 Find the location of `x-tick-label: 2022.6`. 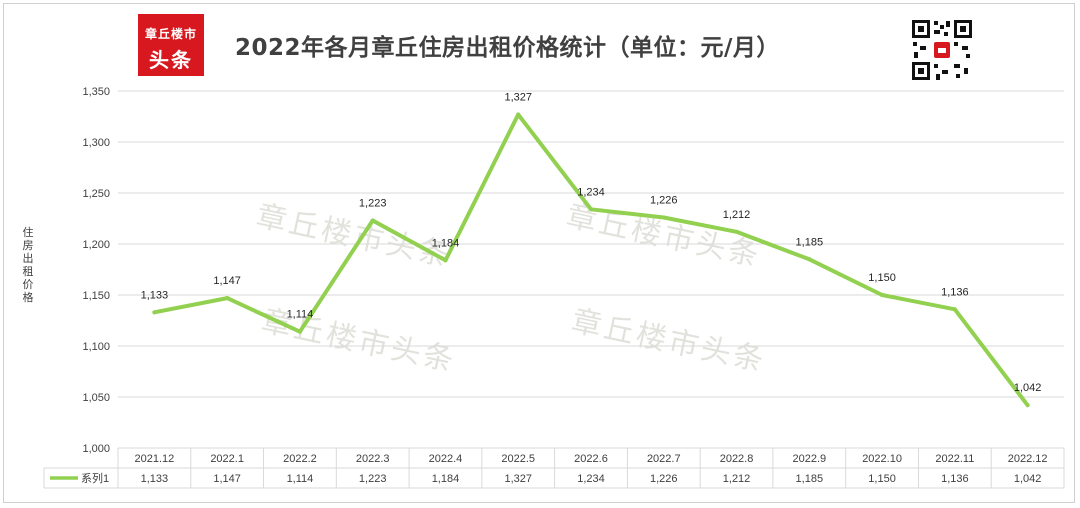

x-tick-label: 2022.6 is located at coordinates (591, 459).